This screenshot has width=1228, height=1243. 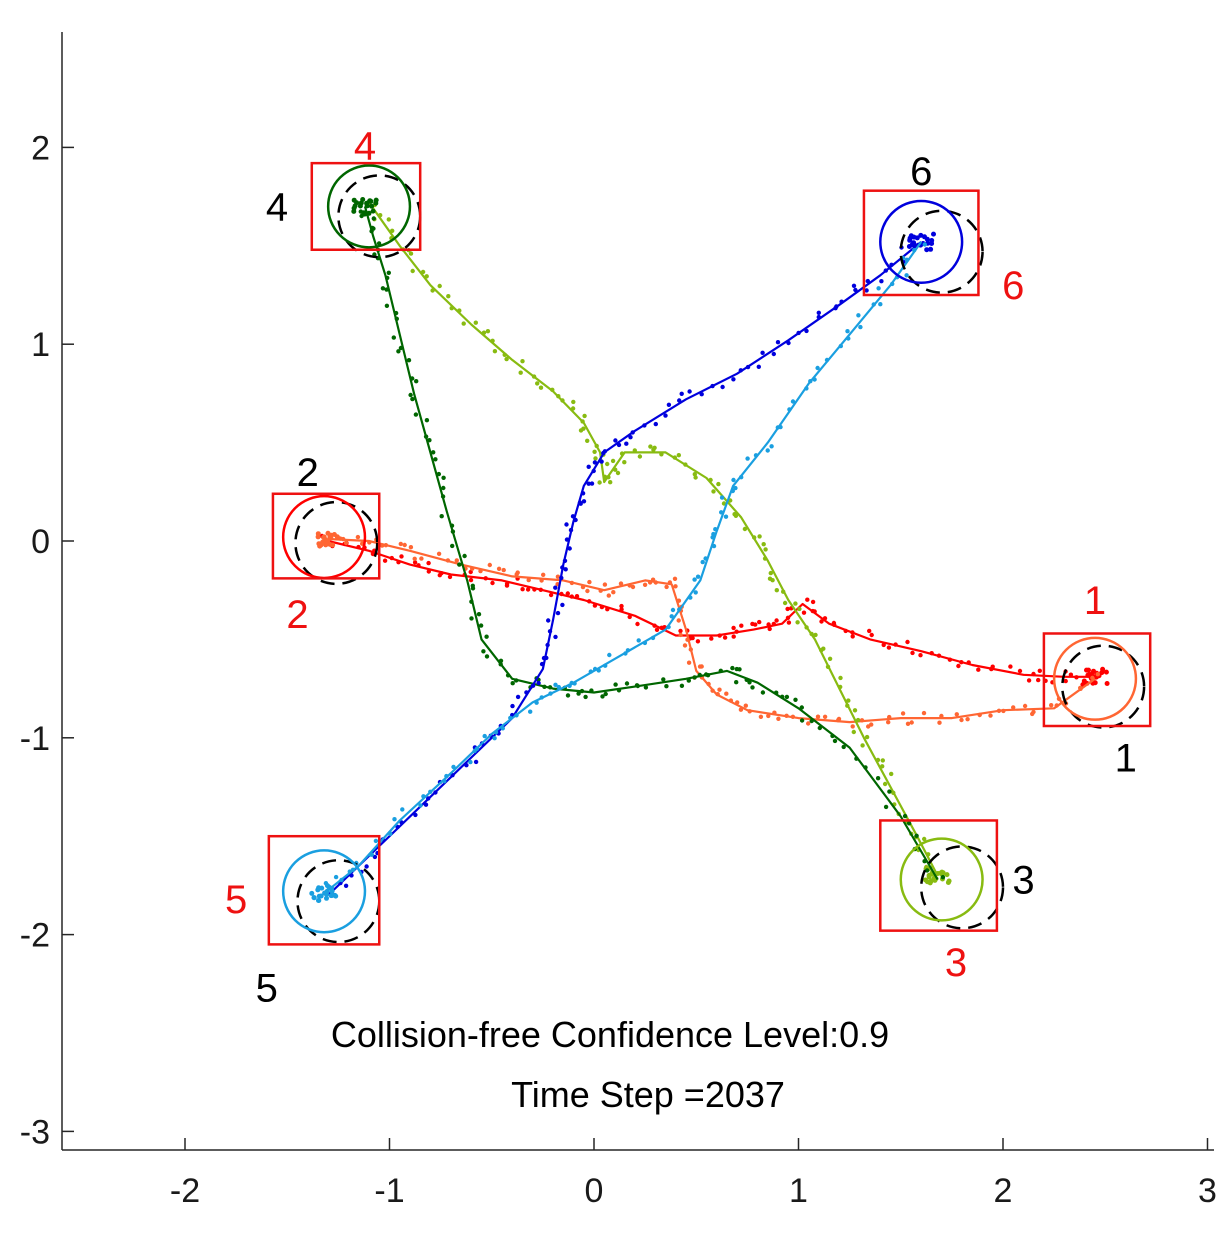 I want to click on y-tick-label: -2, so click(x=35, y=936).